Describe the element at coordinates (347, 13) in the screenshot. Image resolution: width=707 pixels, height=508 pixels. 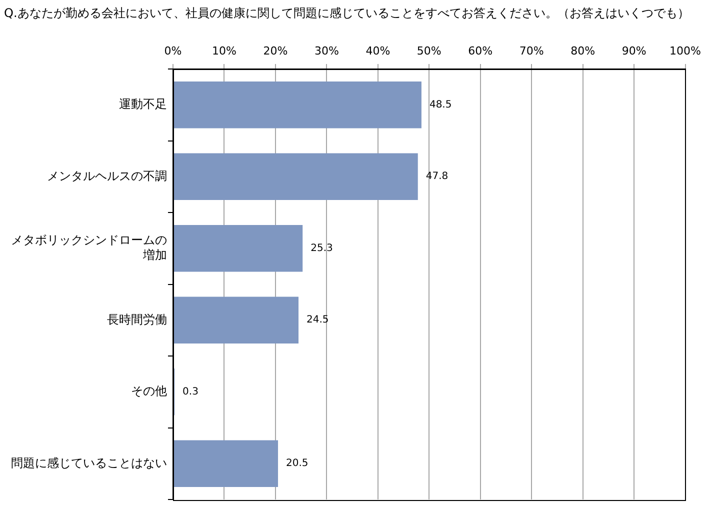
I see `chart-title: Q.あなたが勤める会社において、社員の健康に関して問題に感じていることをすべてお答えください。（お答えはいくつでも）` at that location.